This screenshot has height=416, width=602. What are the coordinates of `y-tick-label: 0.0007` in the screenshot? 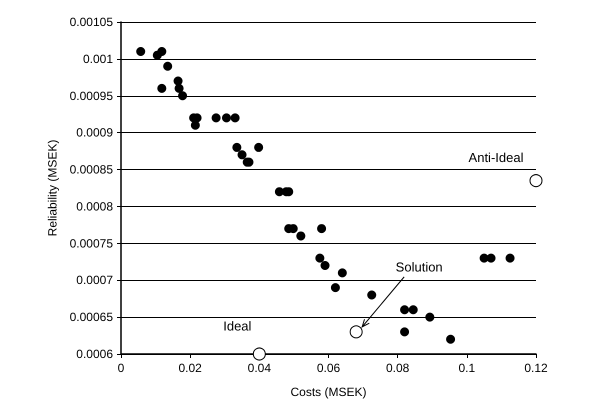 It's located at (95, 280).